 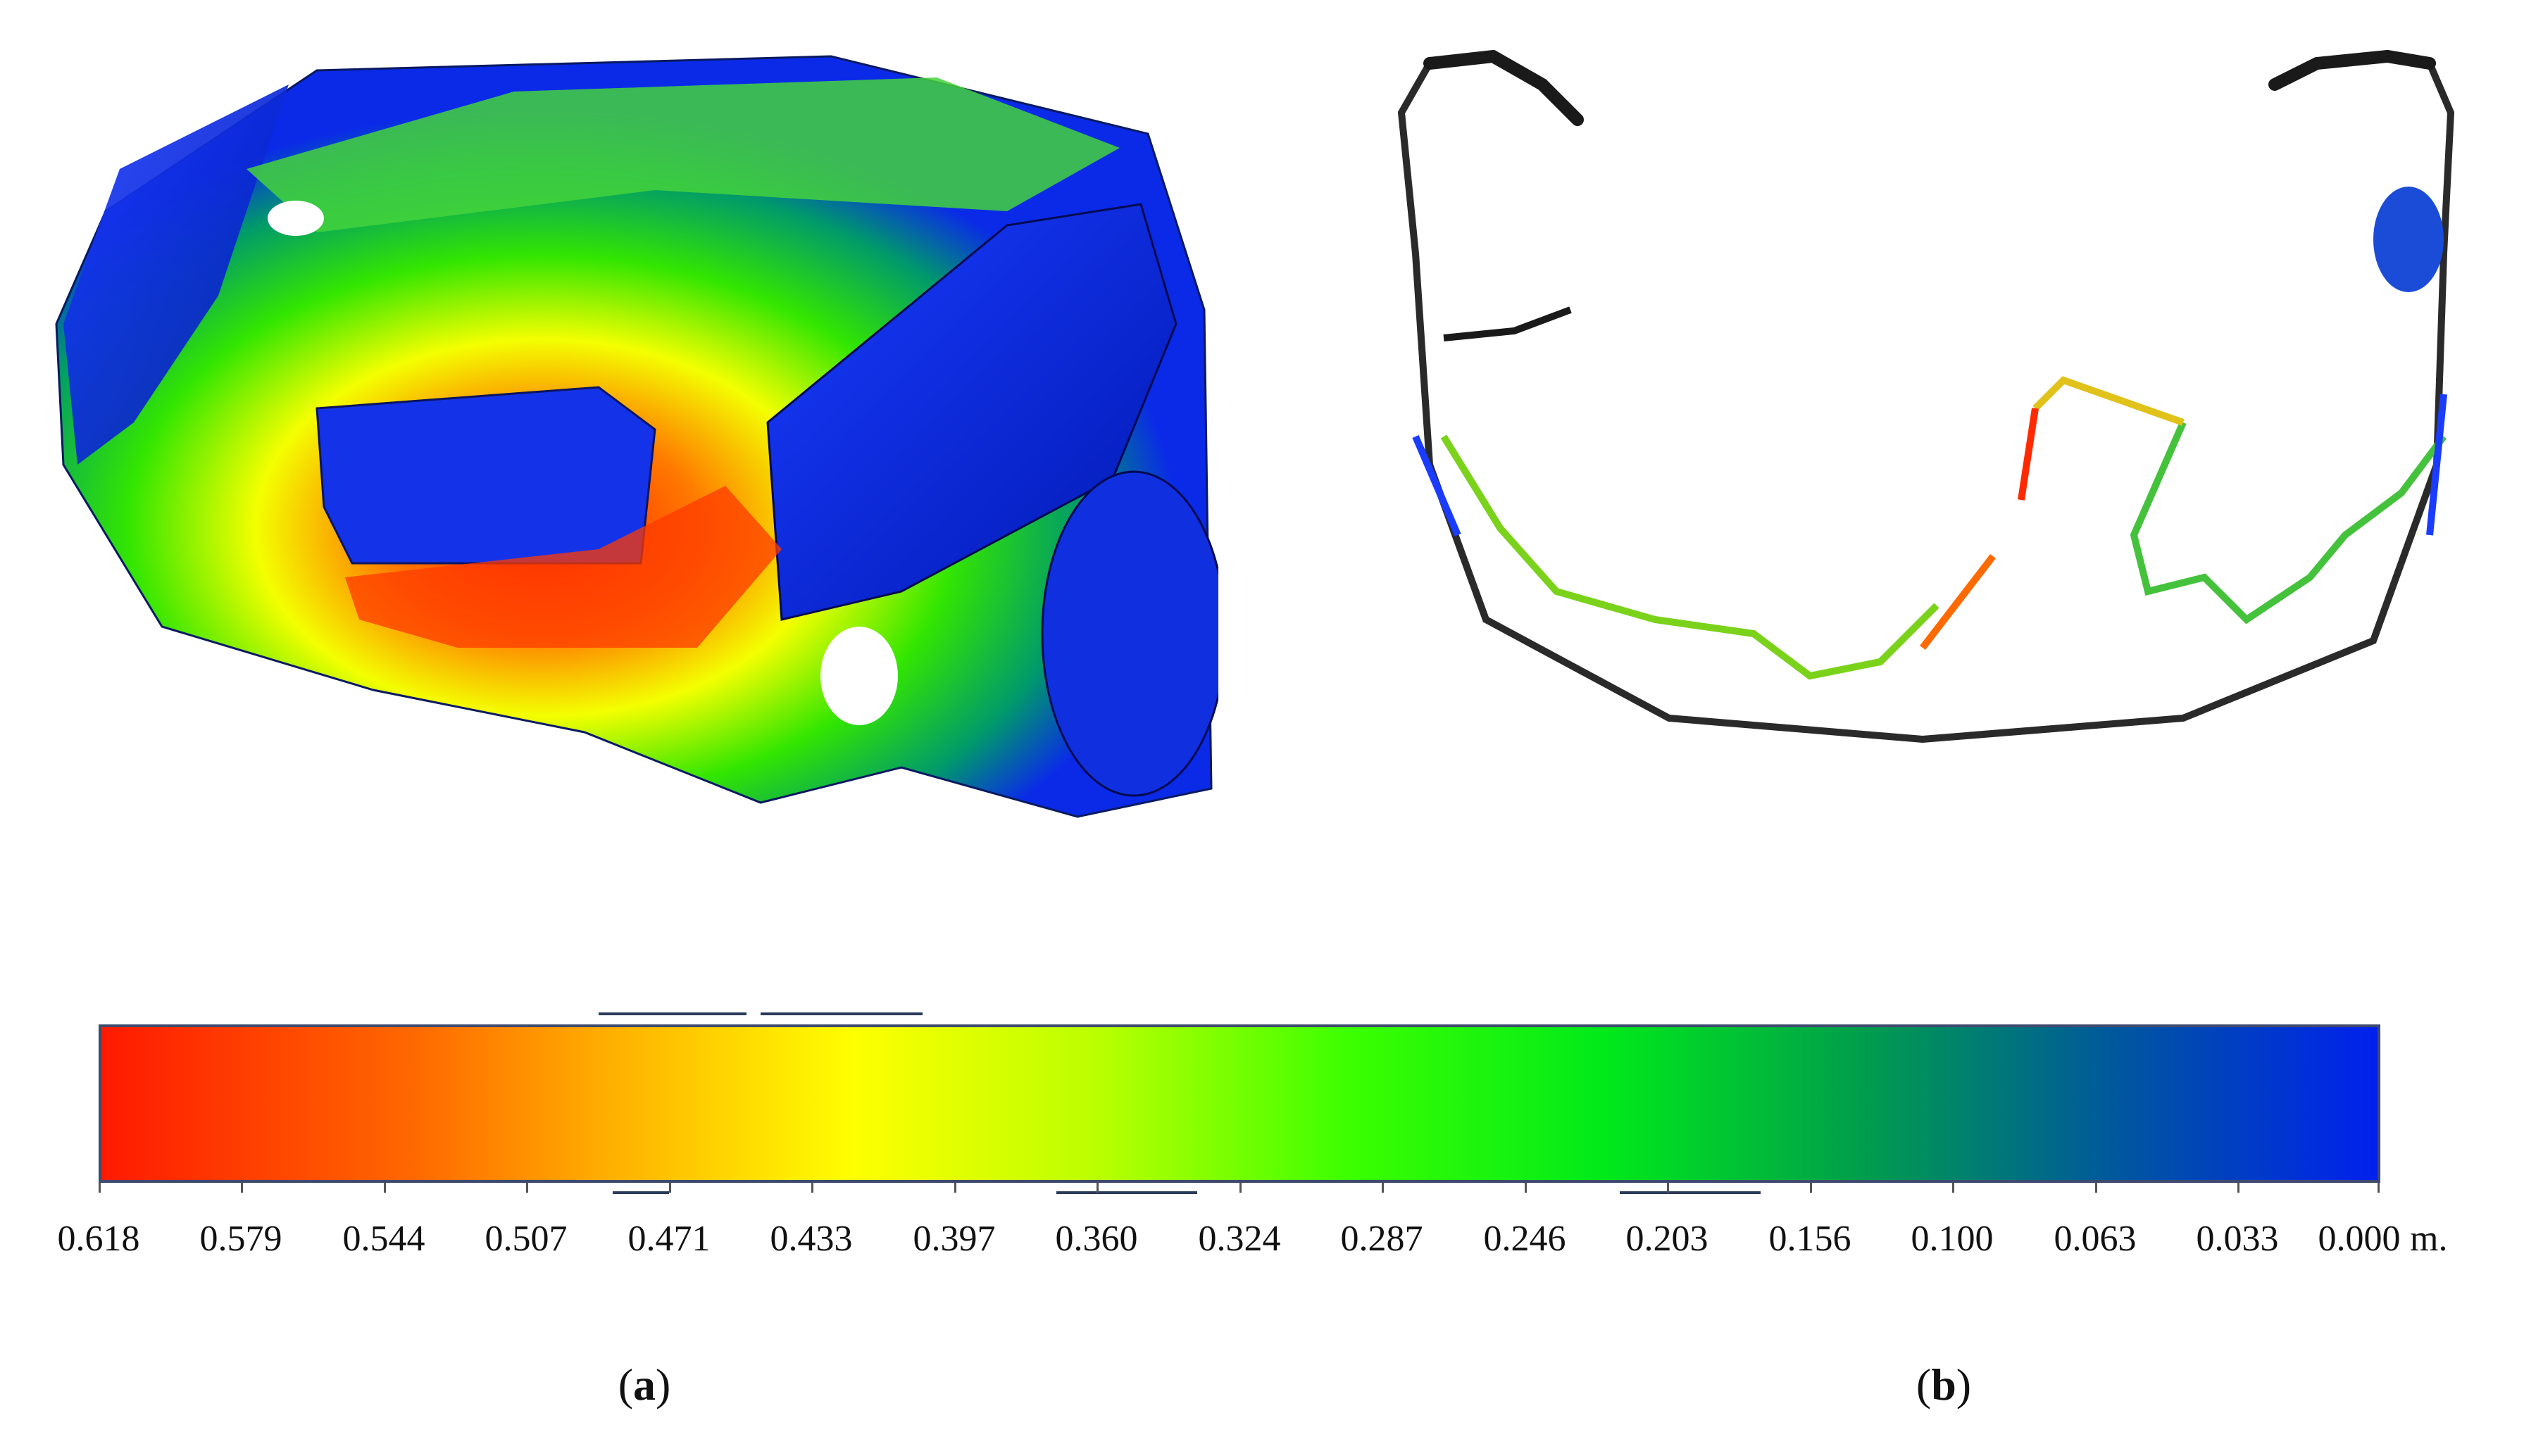 I want to click on tick-label: 0.000, so click(x=2359, y=1239).